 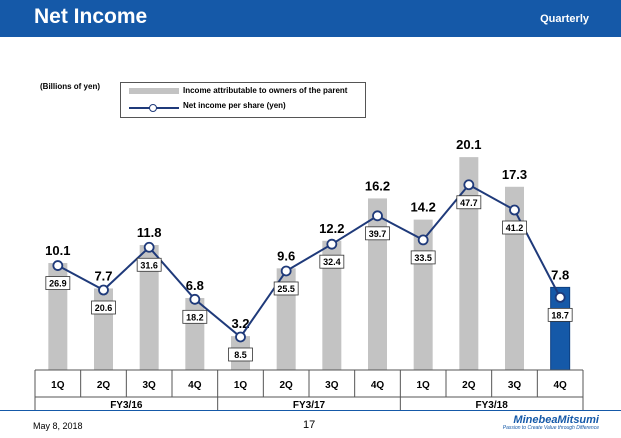 I want to click on group-label-0: FY3/16, so click(x=126, y=405).